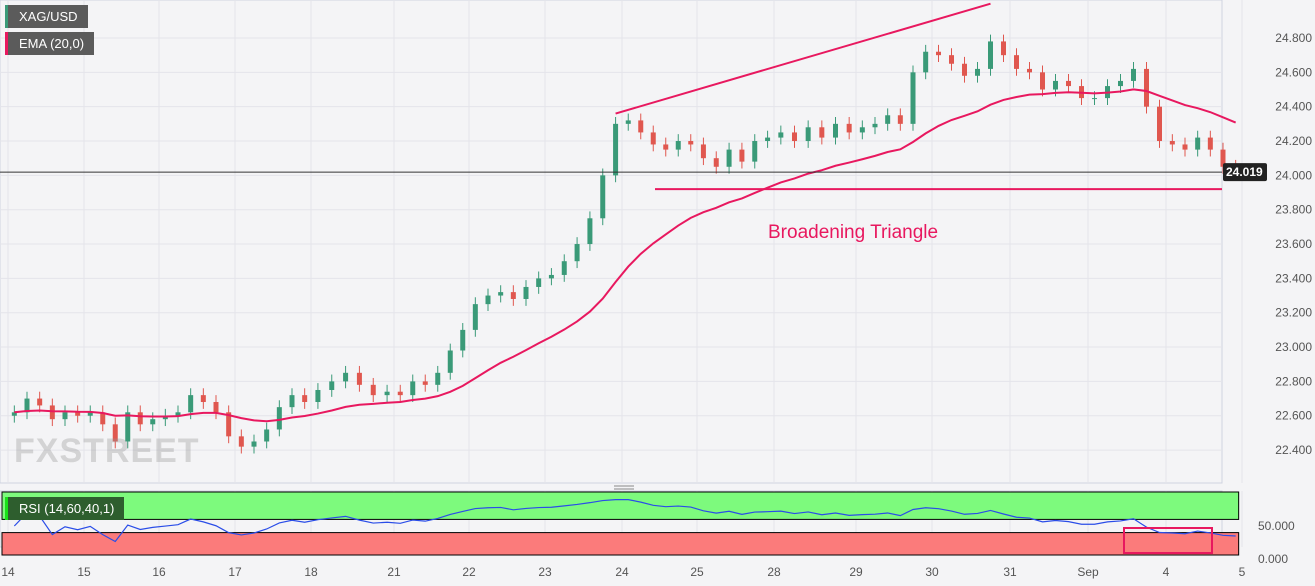 This screenshot has width=1315, height=586. Describe the element at coordinates (853, 232) in the screenshot. I see `annotation-label: Broadening Triangle` at that location.